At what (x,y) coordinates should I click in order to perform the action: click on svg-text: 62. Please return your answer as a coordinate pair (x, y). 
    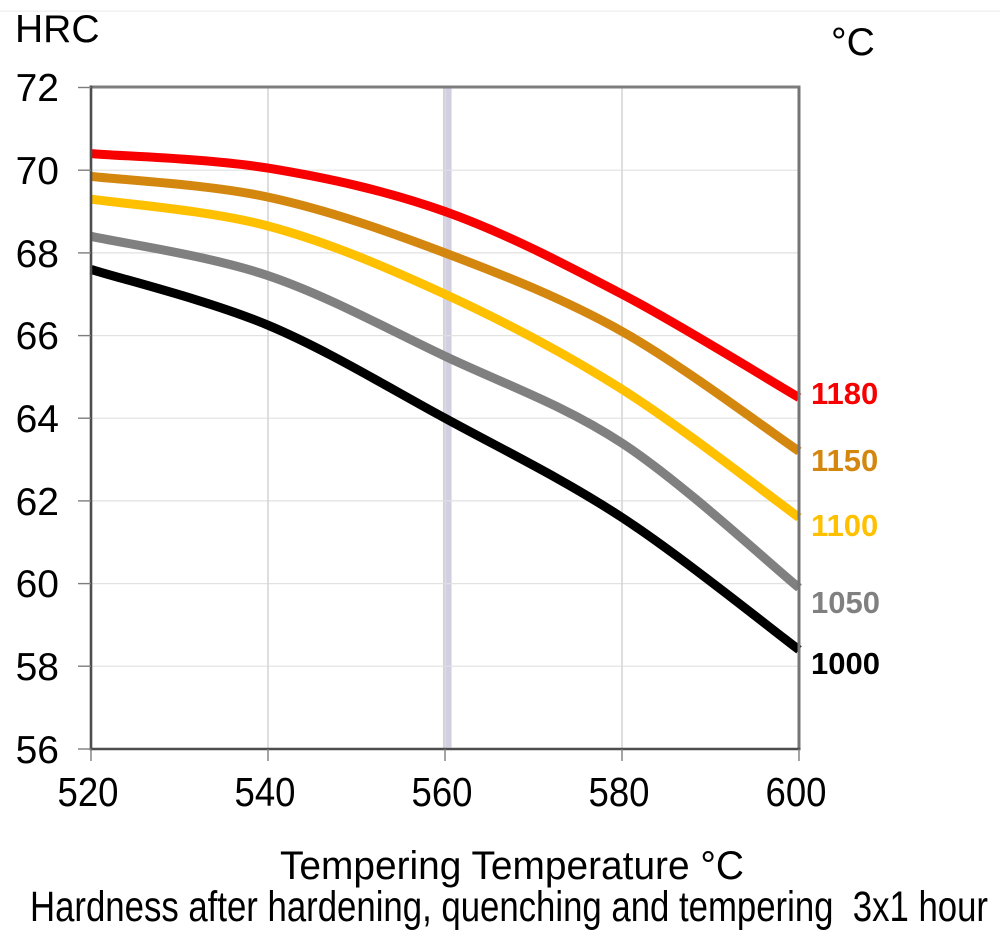
    Looking at the image, I should click on (37, 502).